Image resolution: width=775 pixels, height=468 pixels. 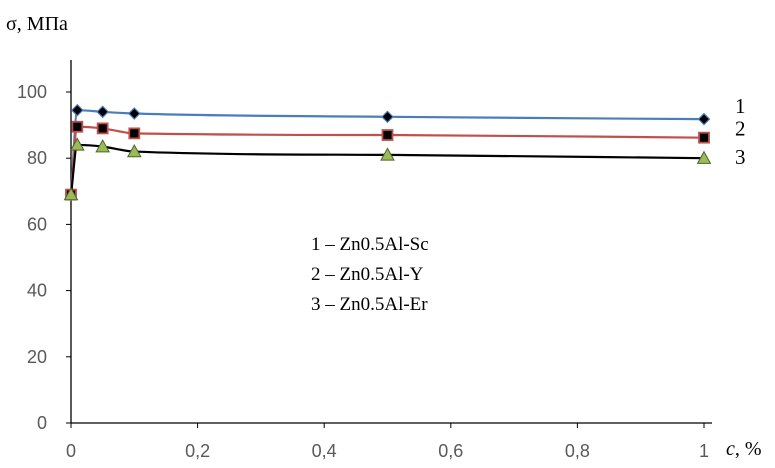 I want to click on x-axis-title-variable: c, so click(x=730, y=449).